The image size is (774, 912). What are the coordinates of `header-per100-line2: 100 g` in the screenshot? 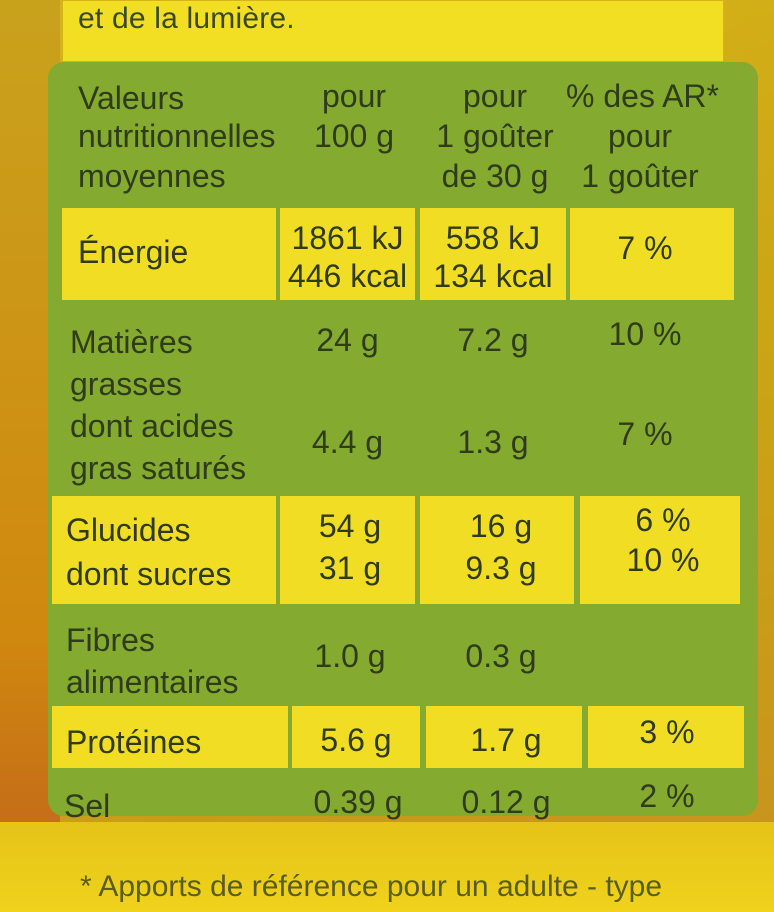 It's located at (354, 136).